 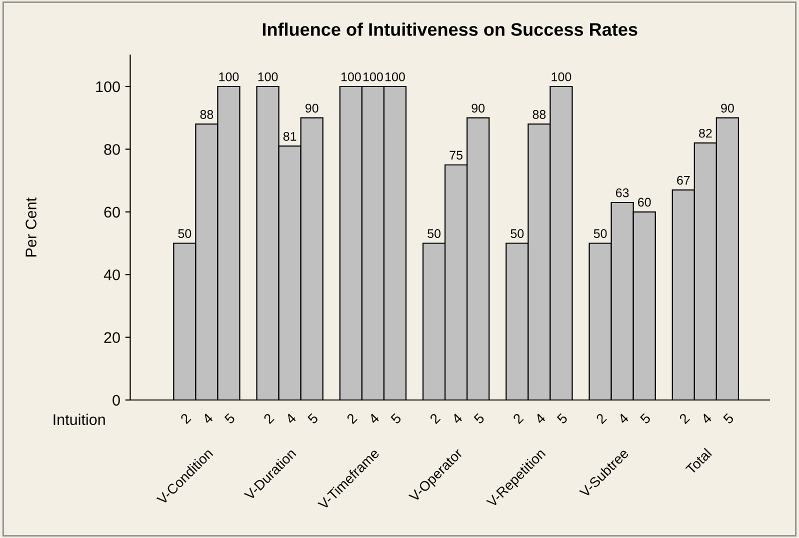 I want to click on y-tick-label: 100, so click(x=108, y=86).